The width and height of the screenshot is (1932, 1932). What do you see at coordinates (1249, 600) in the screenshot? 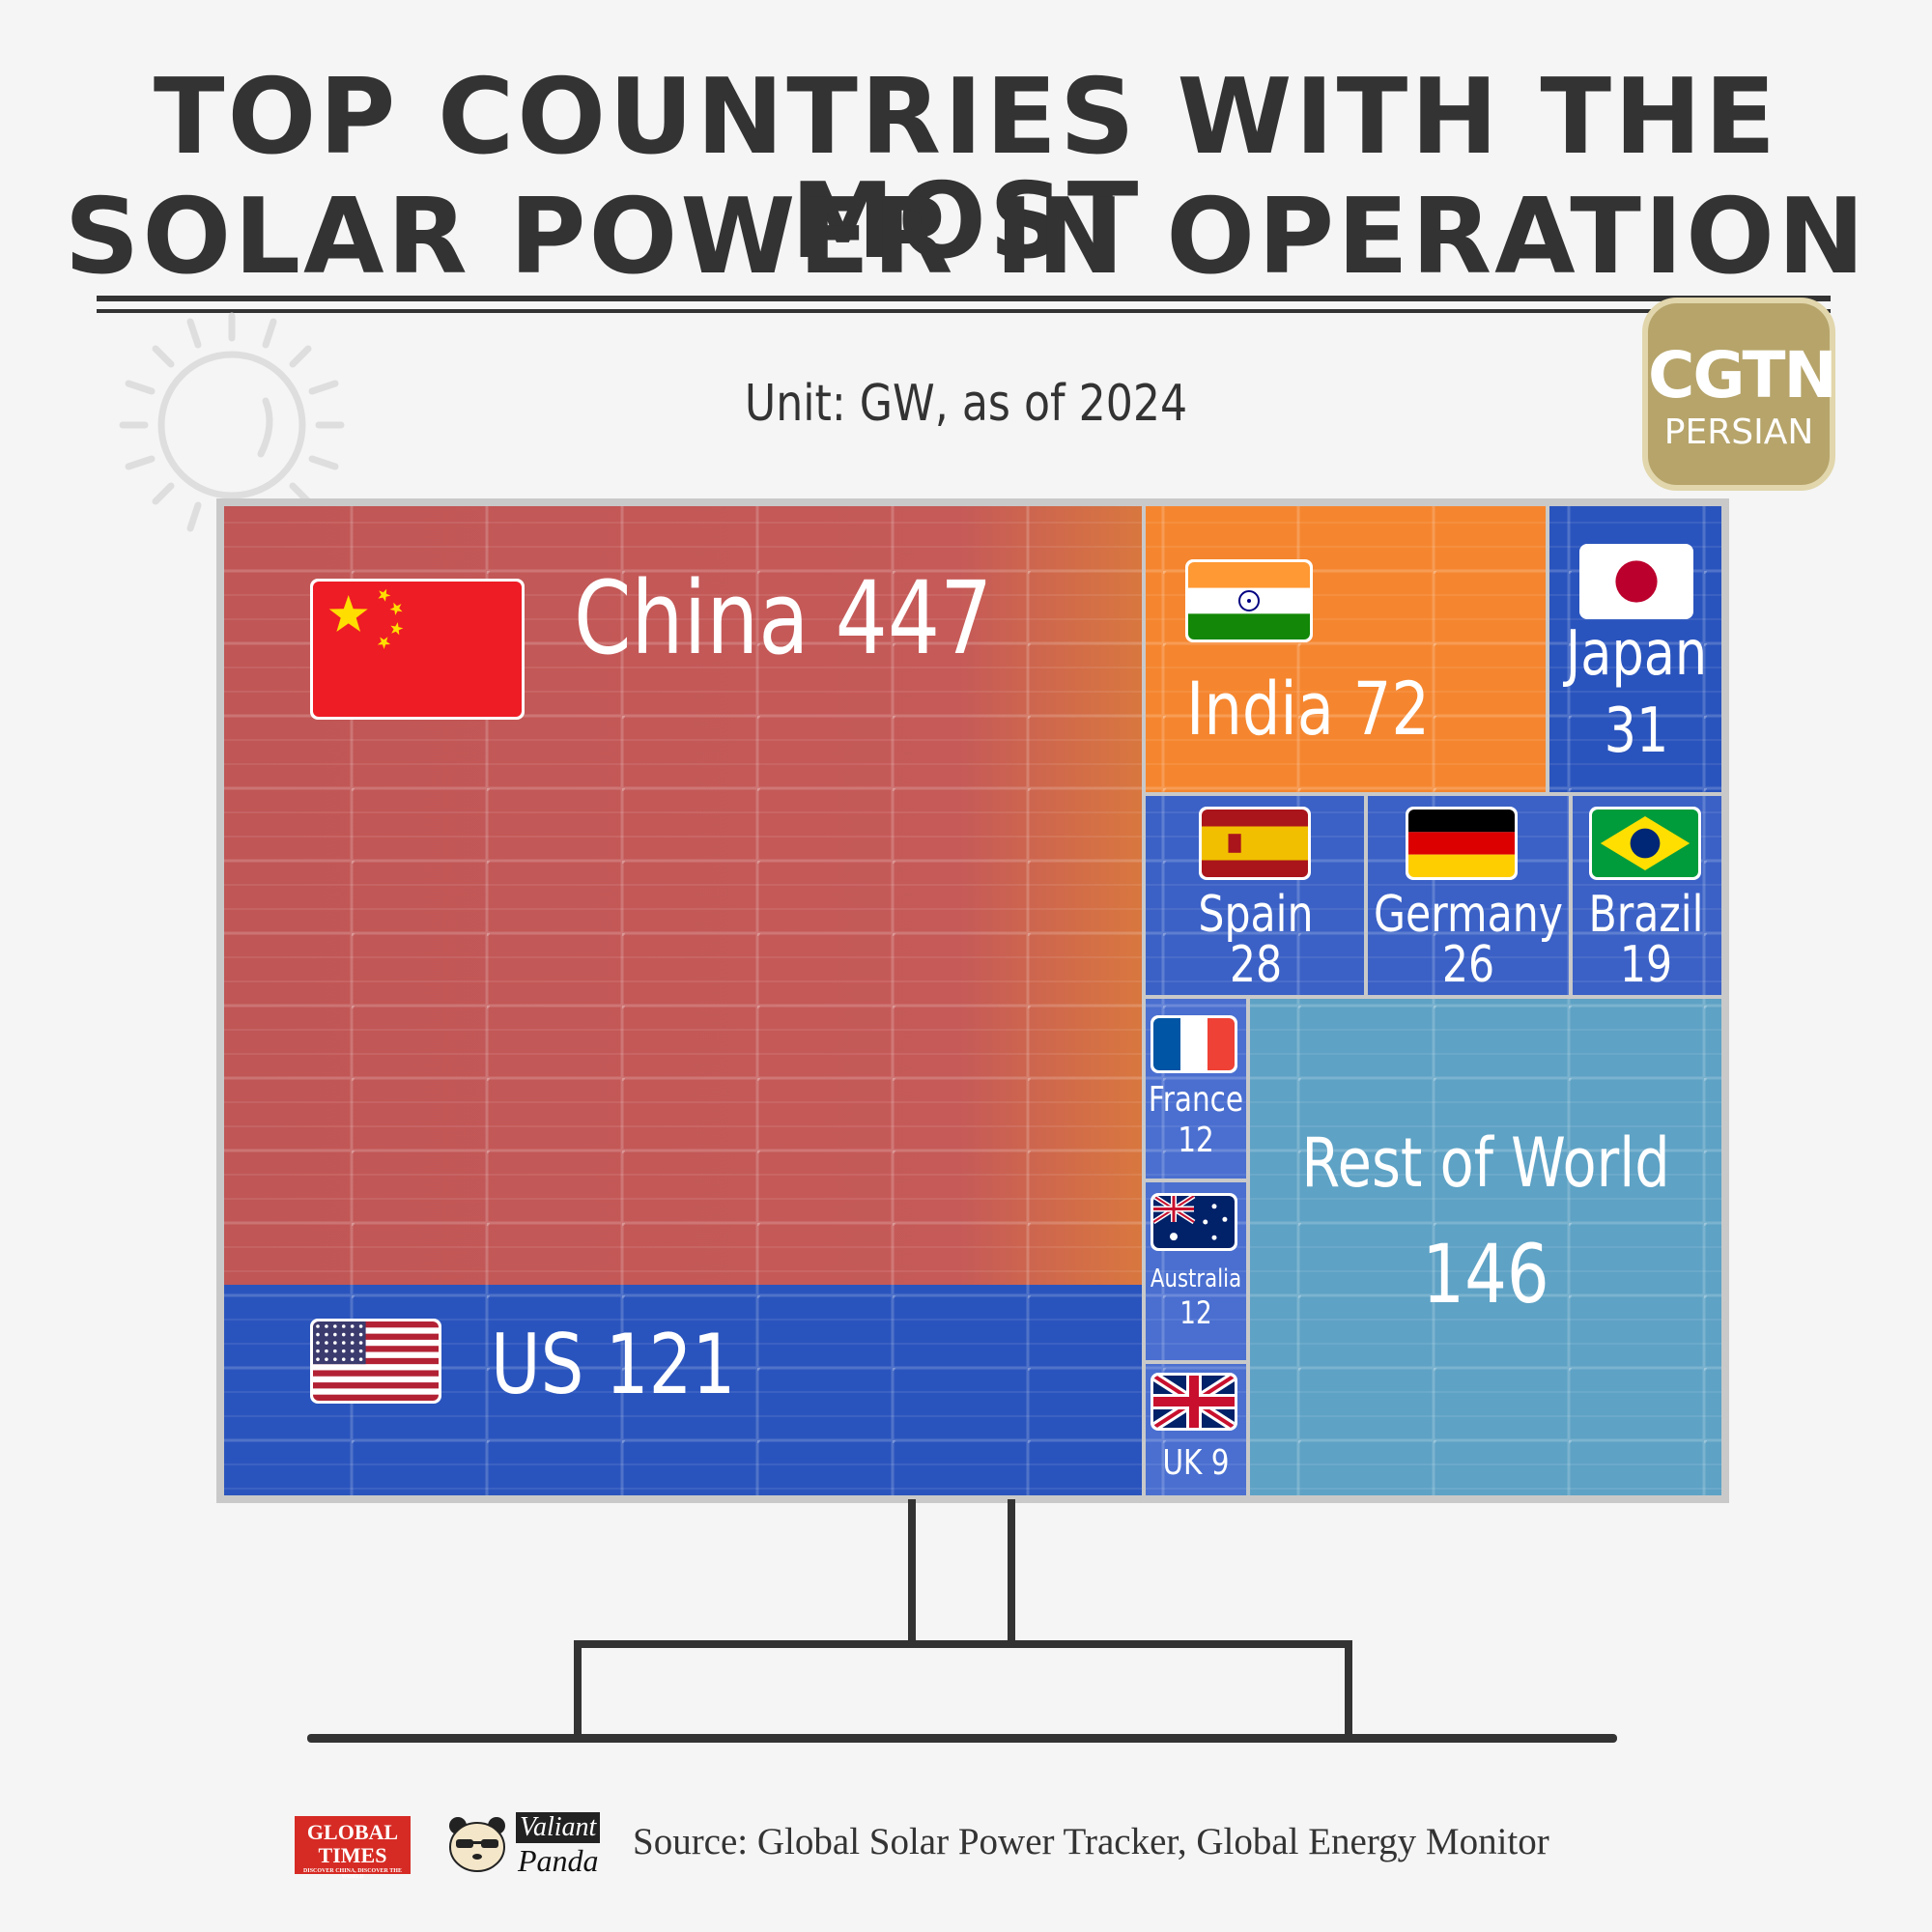
I see `india-flag-icon` at bounding box center [1249, 600].